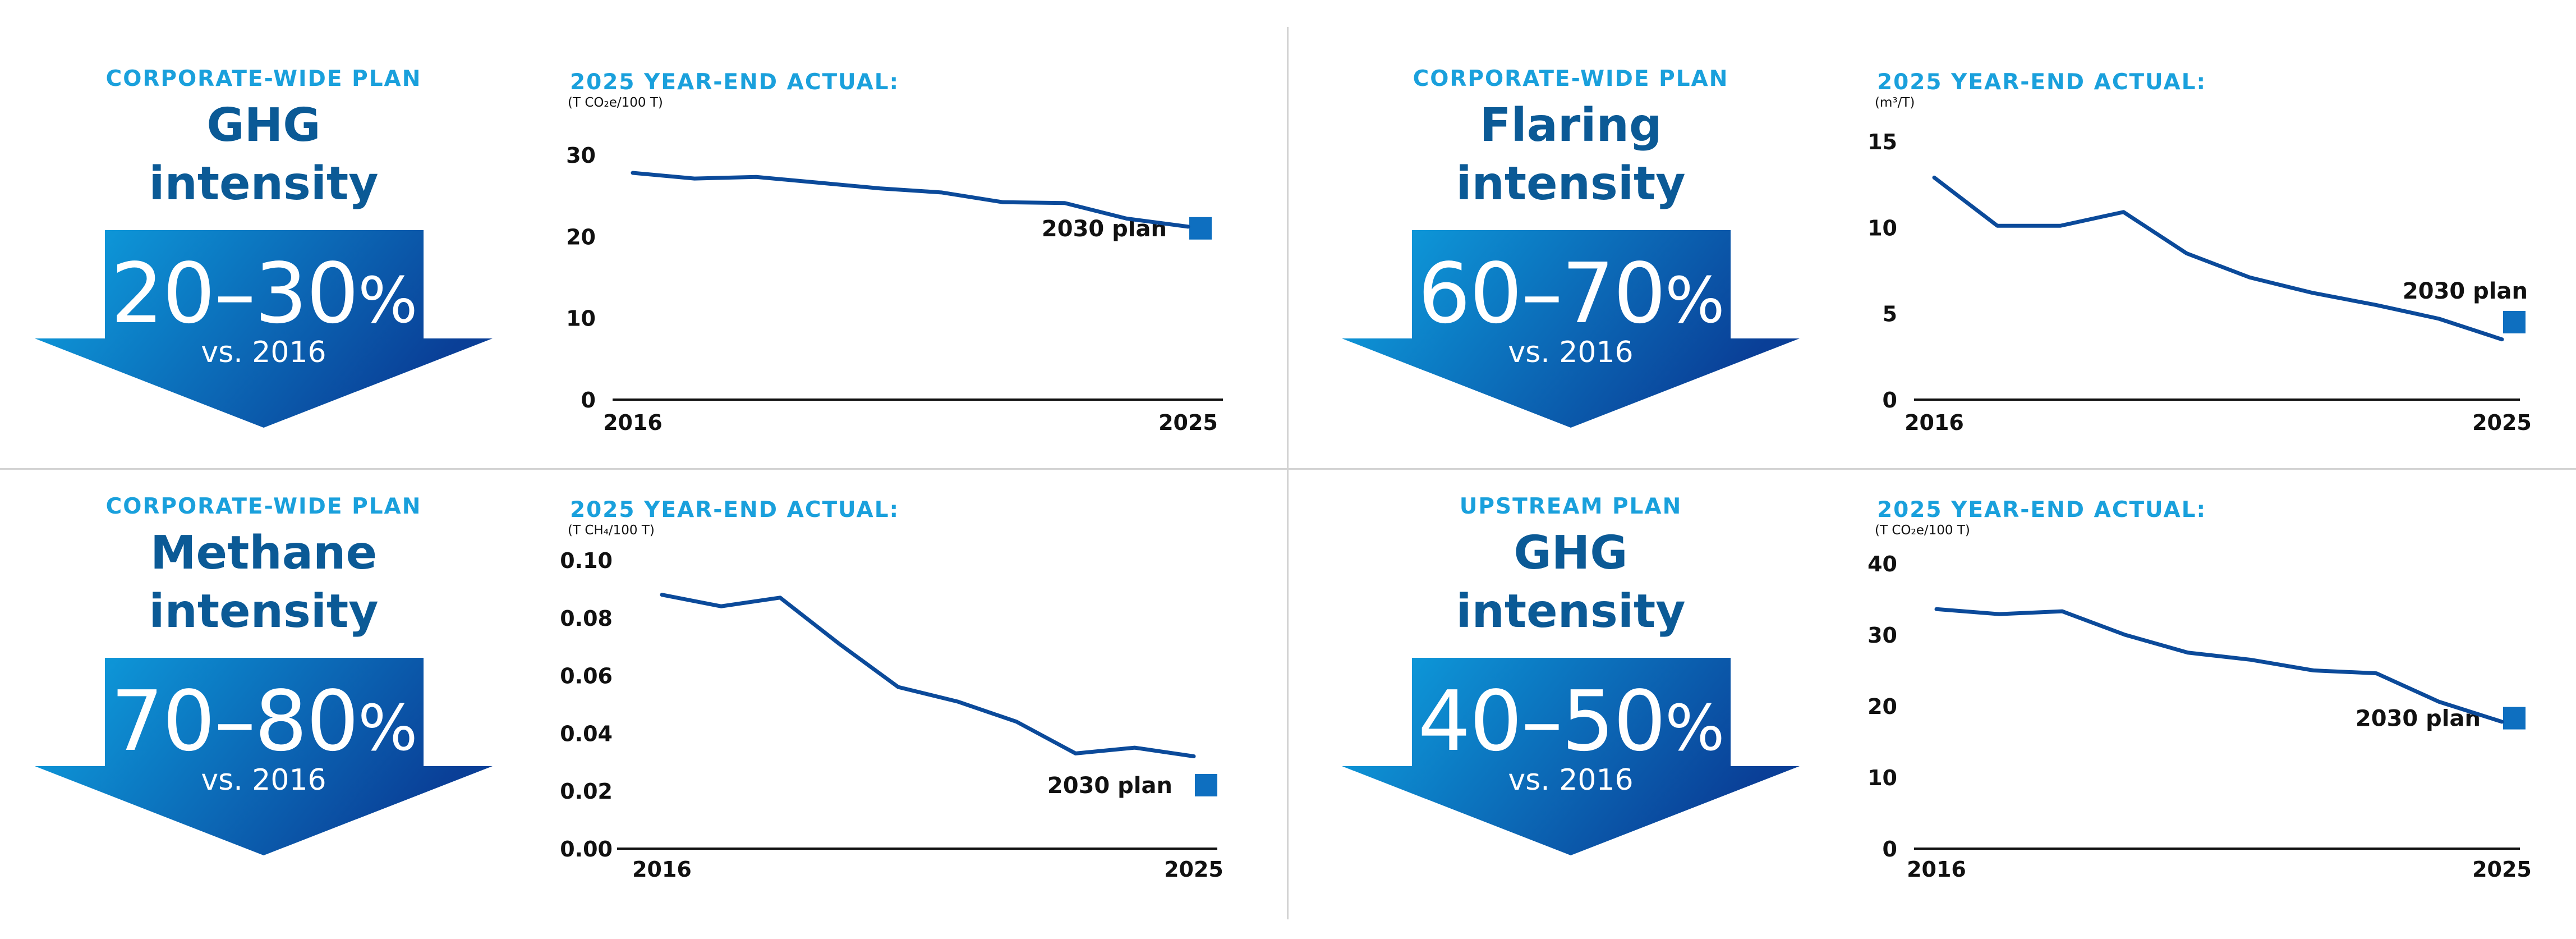 Image resolution: width=2576 pixels, height=939 pixels. Describe the element at coordinates (1542, 721) in the screenshot. I see `reduction-target-range: 40–50` at that location.